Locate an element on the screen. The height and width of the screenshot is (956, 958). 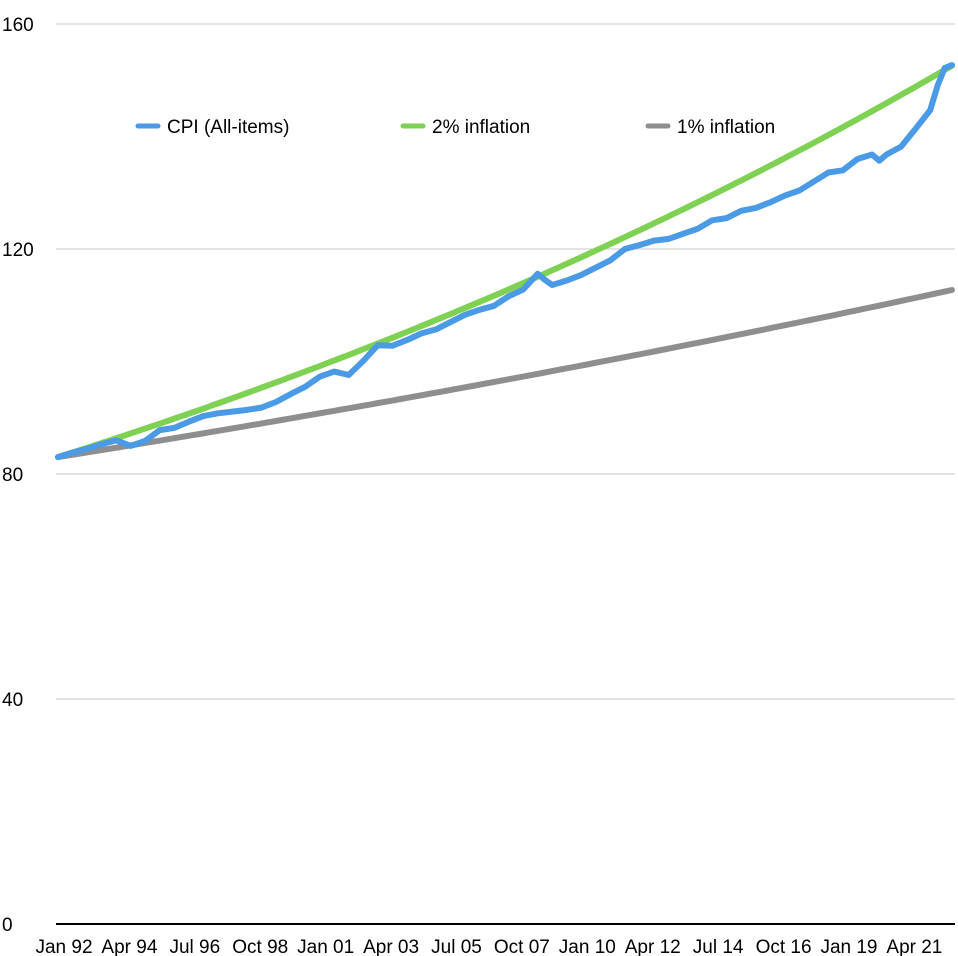
x-tick-label: Jul 05 is located at coordinates (456, 946).